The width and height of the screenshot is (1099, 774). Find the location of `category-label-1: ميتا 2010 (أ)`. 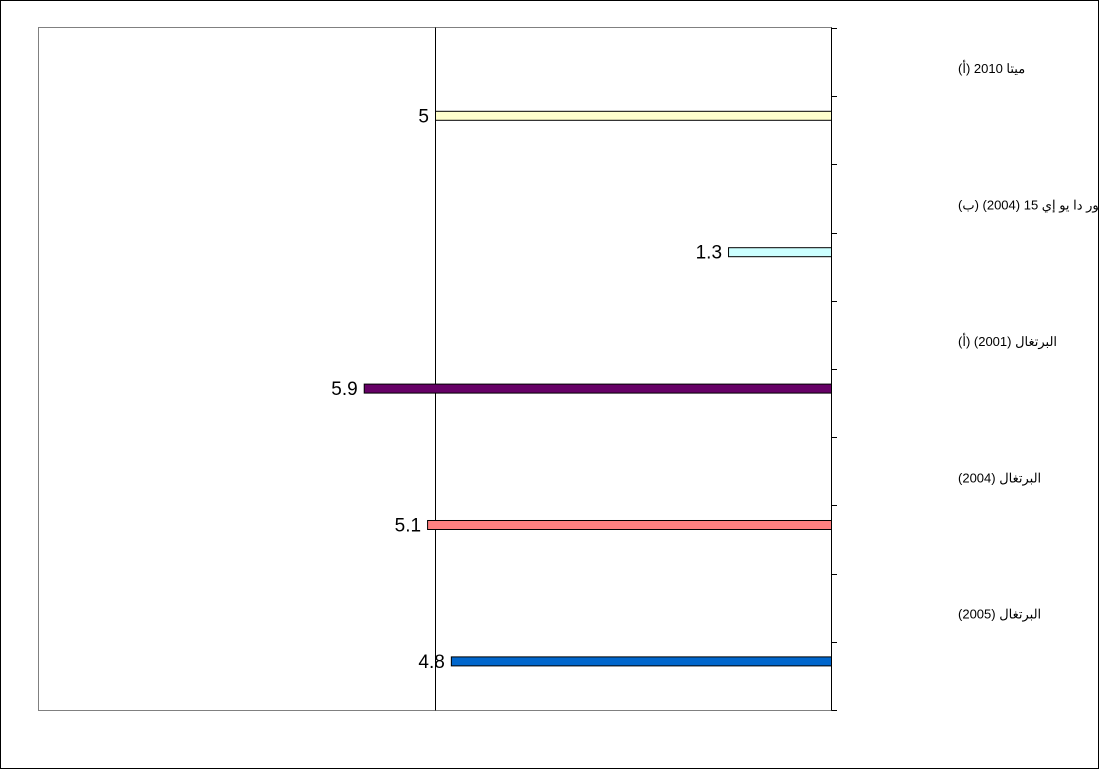

category-label-1: ميتا 2010 (أ) is located at coordinates (991, 68).